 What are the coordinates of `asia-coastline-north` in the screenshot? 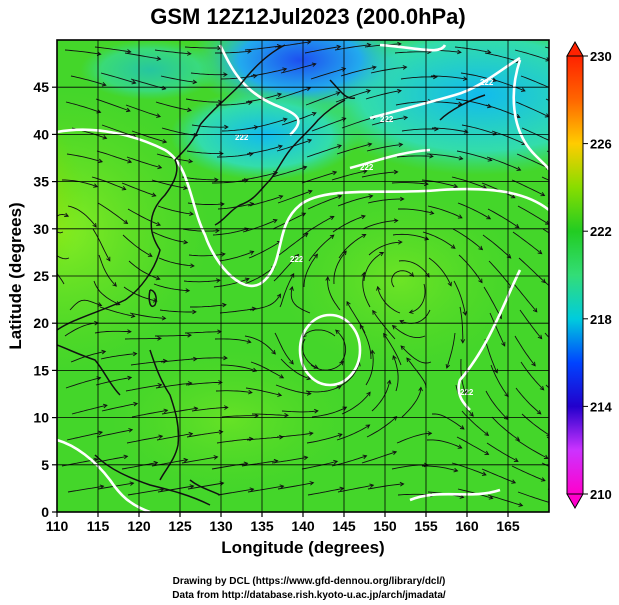 It's located at (242, 85).